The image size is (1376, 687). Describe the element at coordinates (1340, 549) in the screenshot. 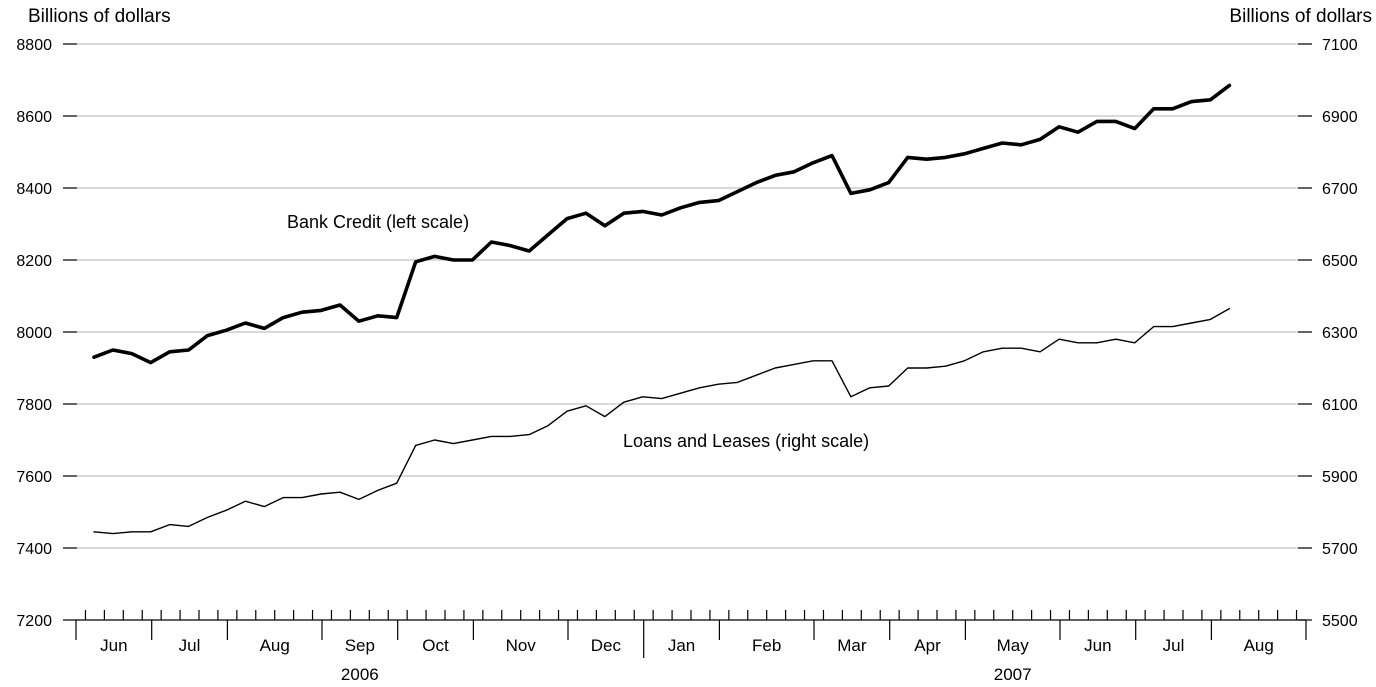

I see `right-tick-label: 5700` at that location.